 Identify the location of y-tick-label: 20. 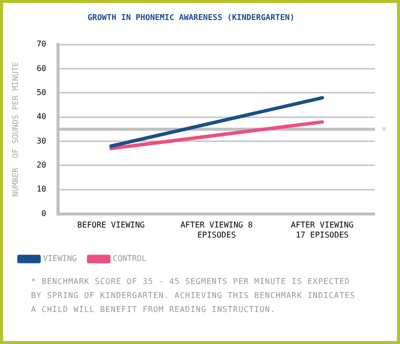
(41, 165).